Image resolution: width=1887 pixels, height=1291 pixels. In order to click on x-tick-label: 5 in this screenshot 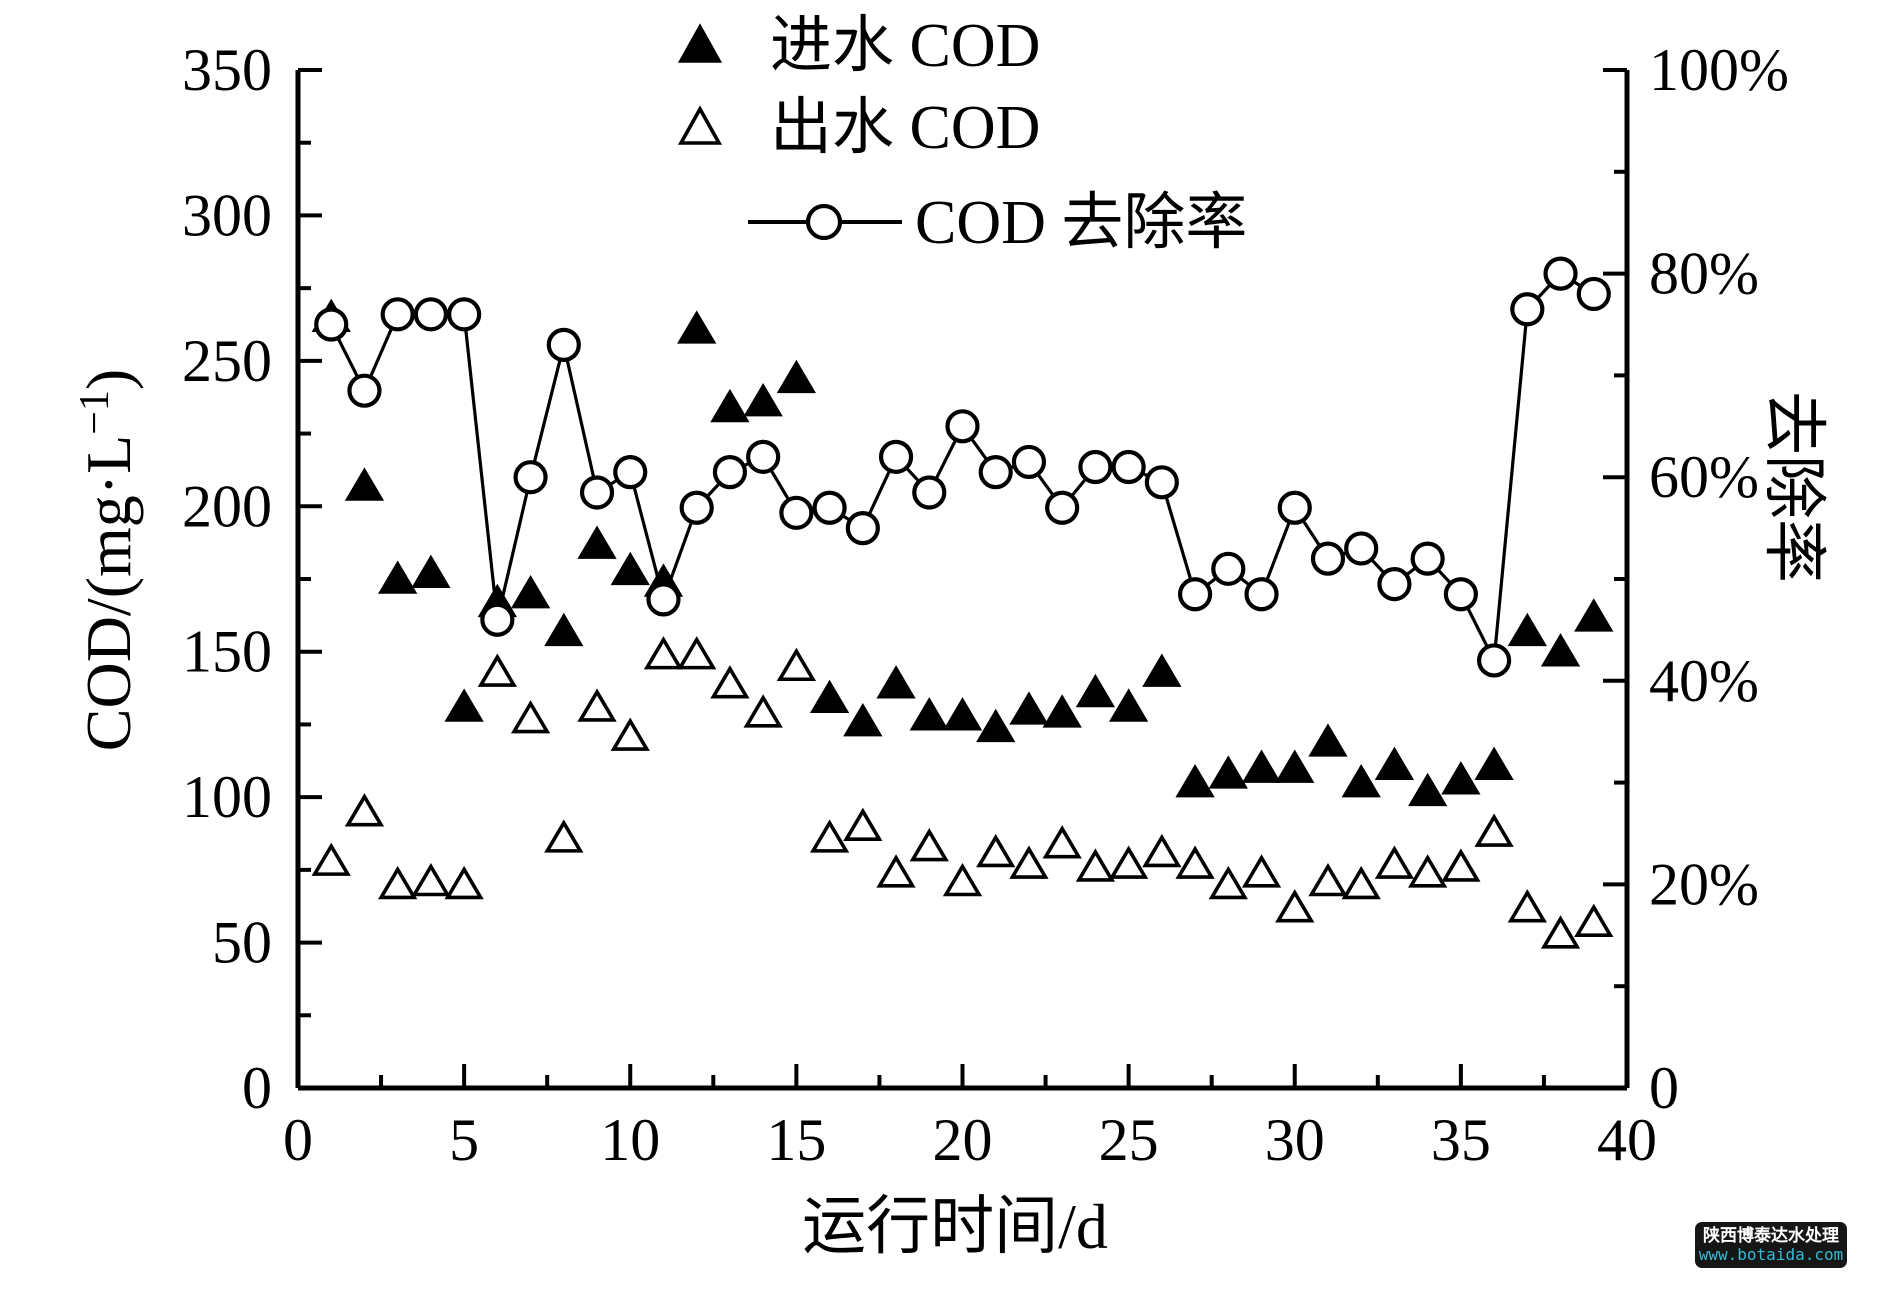, I will do `click(464, 1140)`.